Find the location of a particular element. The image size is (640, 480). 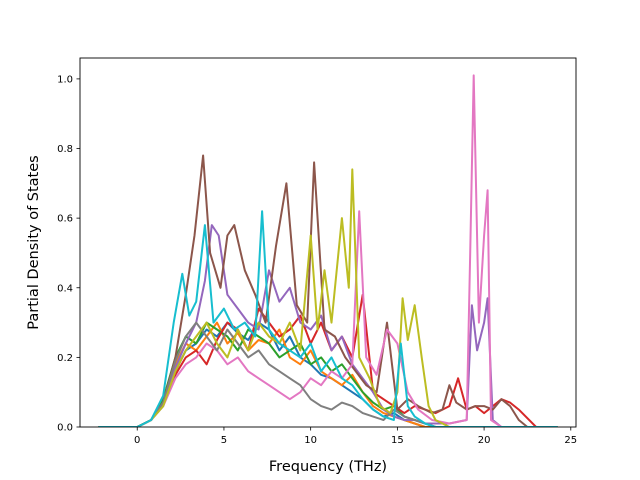

y-tick-label: 0.4 is located at coordinates (65, 288).